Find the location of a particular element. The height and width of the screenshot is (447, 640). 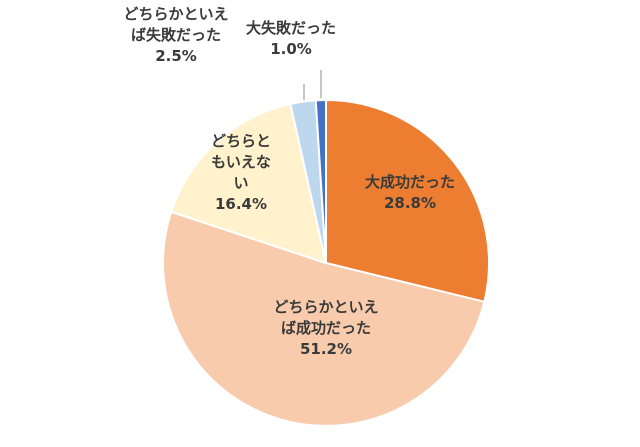

leader-lines is located at coordinates (312, 85).